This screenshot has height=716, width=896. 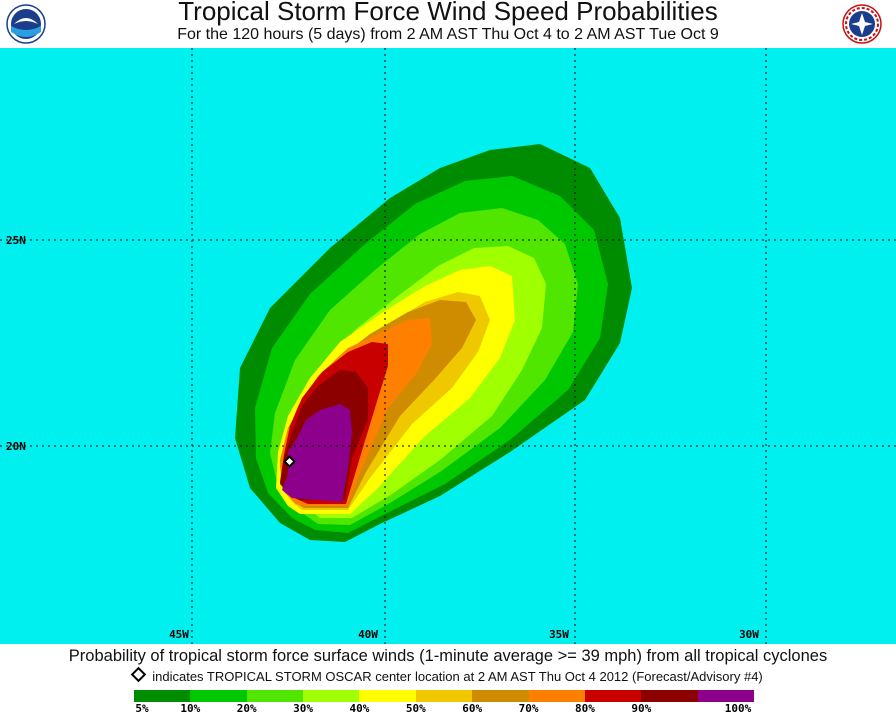 I want to click on scale-label: 10%, so click(x=190, y=708).